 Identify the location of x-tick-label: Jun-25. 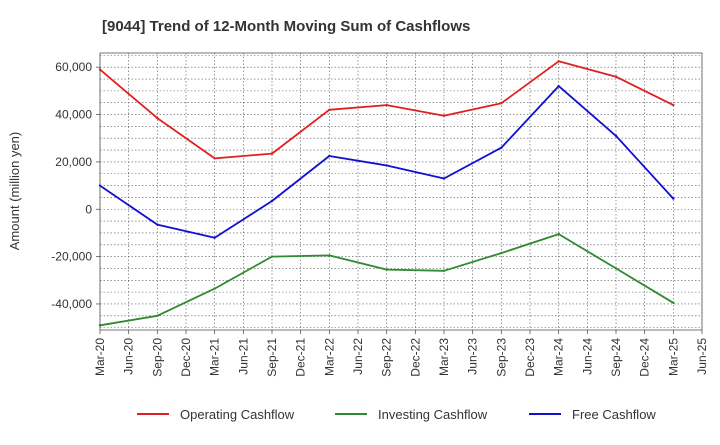
(702, 356).